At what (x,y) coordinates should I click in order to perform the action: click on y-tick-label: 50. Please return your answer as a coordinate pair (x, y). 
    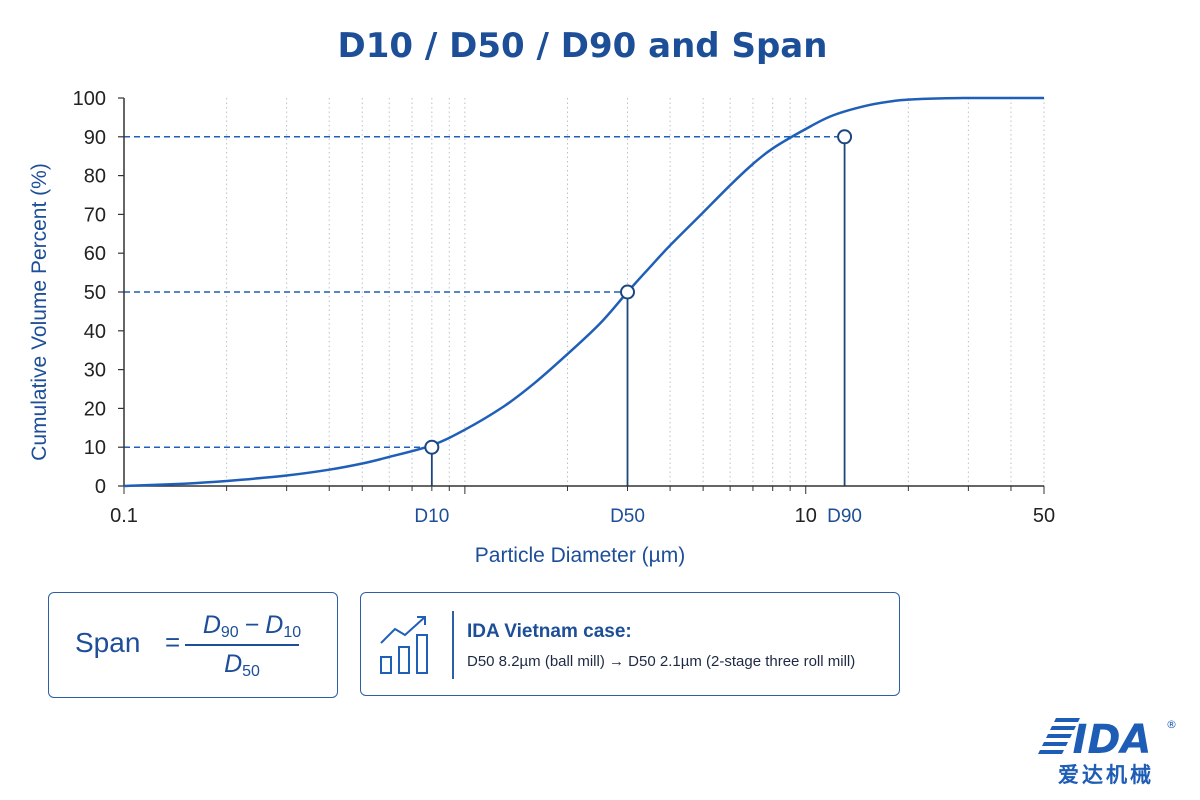
    Looking at the image, I should click on (95, 293).